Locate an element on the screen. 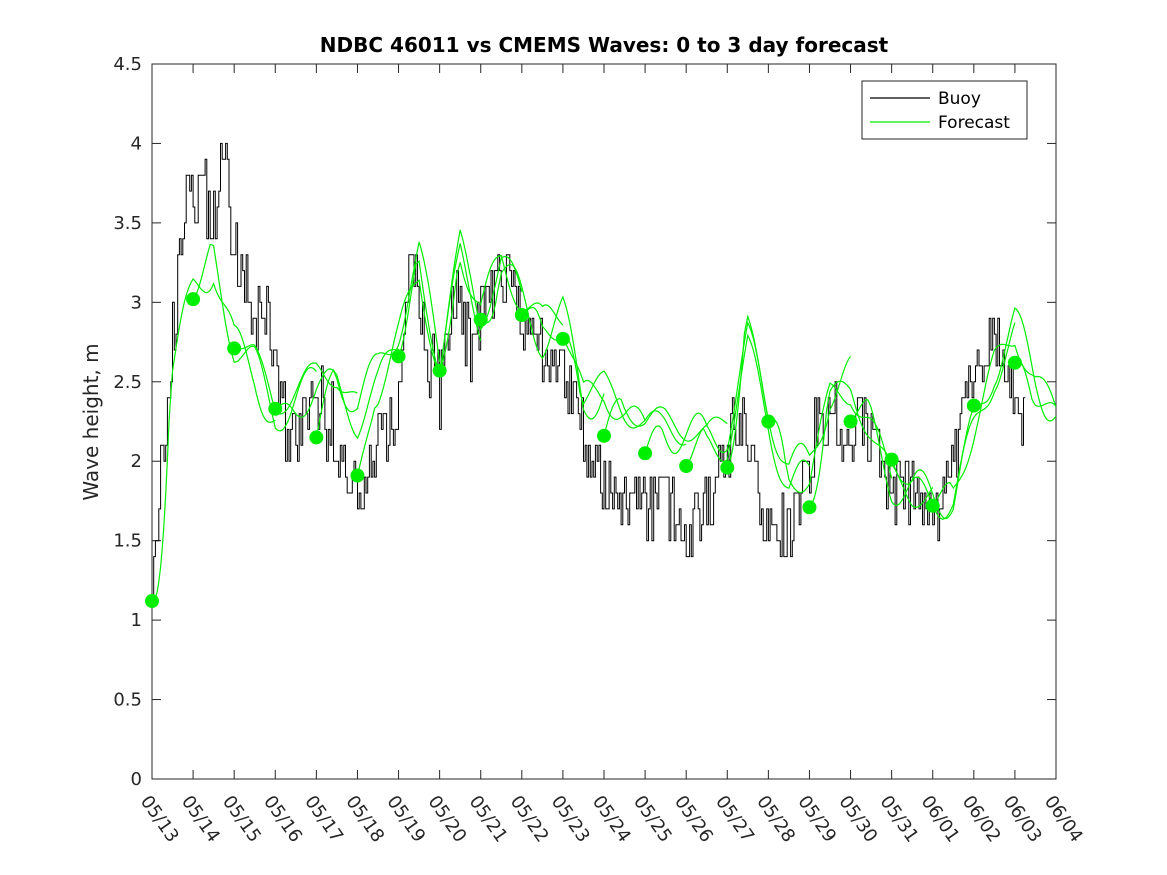  legend-box is located at coordinates (944, 110).